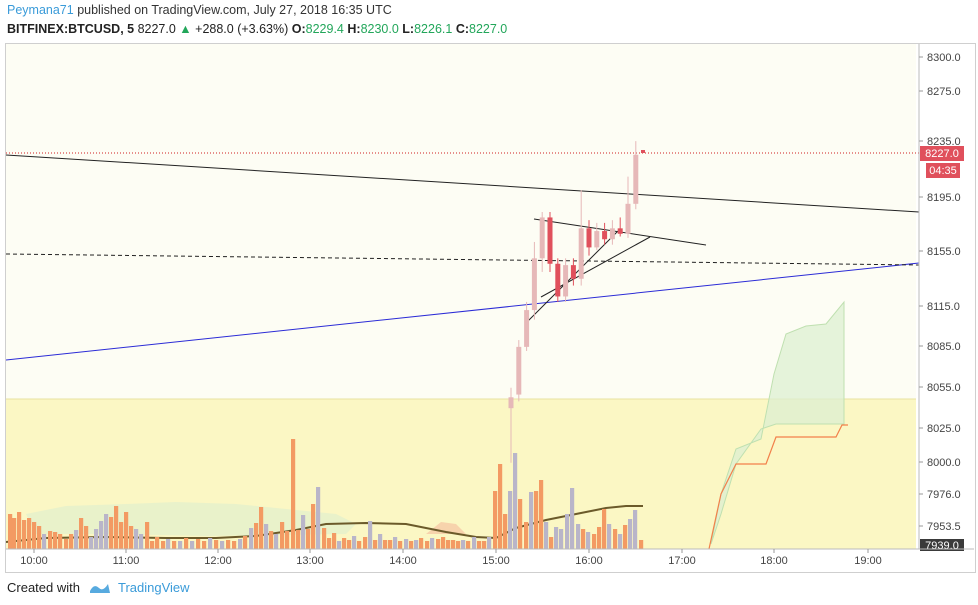 This screenshot has height=605, width=978. What do you see at coordinates (944, 198) in the screenshot?
I see `price-label: 8195.0` at bounding box center [944, 198].